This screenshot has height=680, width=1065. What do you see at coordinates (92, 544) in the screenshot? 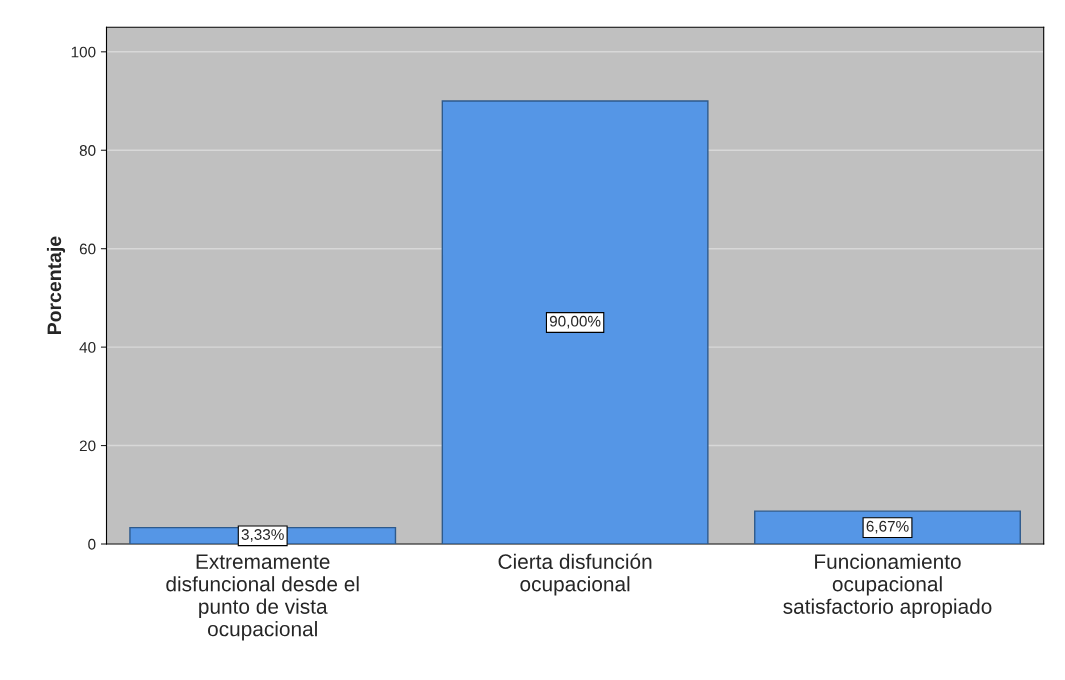
I see `y-tick-label: 0` at bounding box center [92, 544].